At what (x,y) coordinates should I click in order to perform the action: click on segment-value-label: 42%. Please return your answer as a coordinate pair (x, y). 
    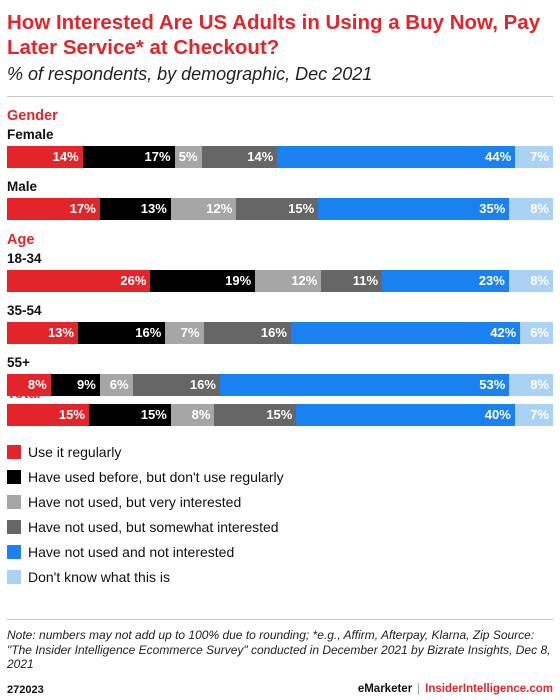
    Looking at the image, I should click on (503, 332).